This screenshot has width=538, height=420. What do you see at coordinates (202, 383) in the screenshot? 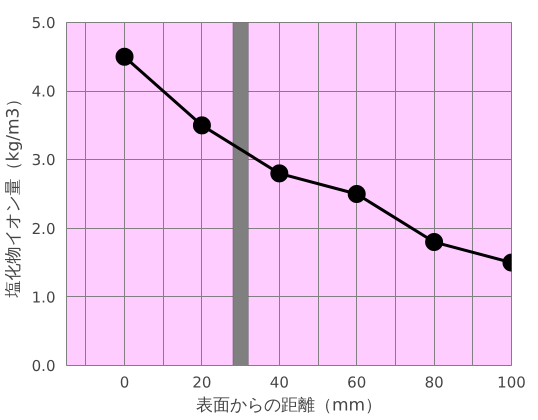
I see `x-tick-label: 20` at bounding box center [202, 383].